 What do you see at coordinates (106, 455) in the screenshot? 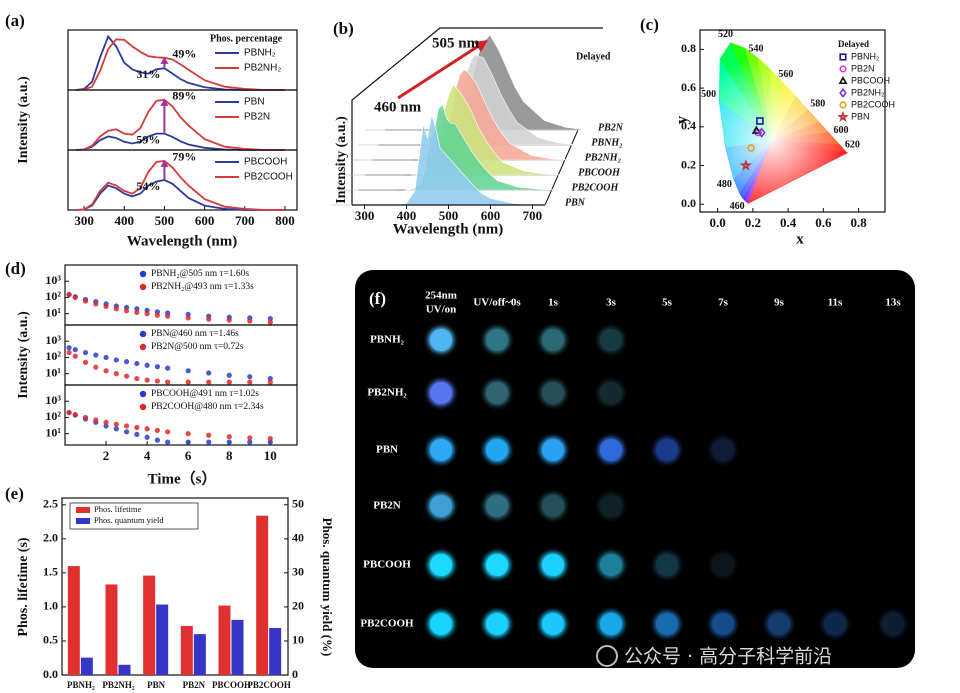
I see `x-tick-label: 2` at bounding box center [106, 455].